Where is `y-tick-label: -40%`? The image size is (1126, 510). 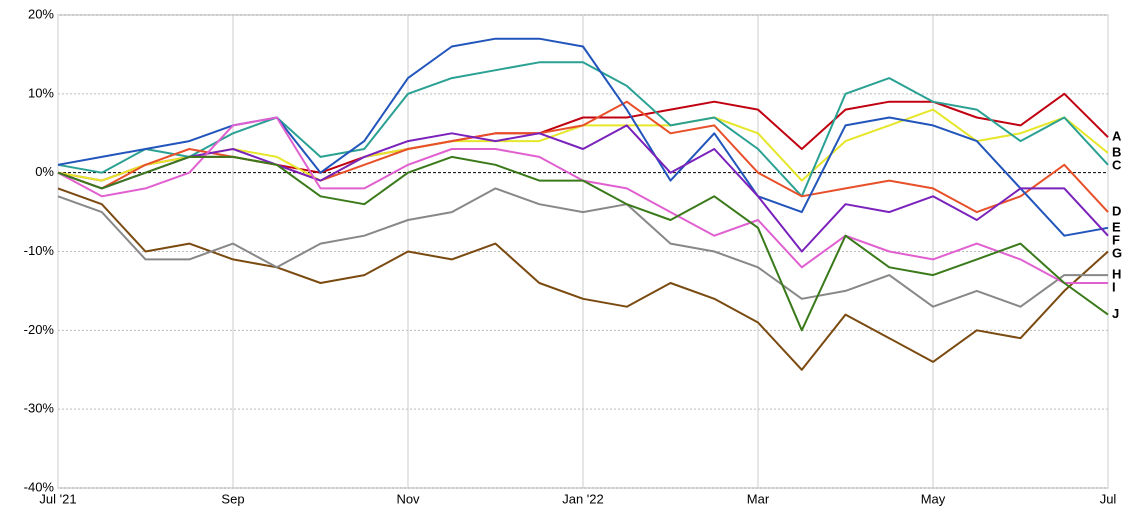 y-tick-label: -40% is located at coordinates (39, 486).